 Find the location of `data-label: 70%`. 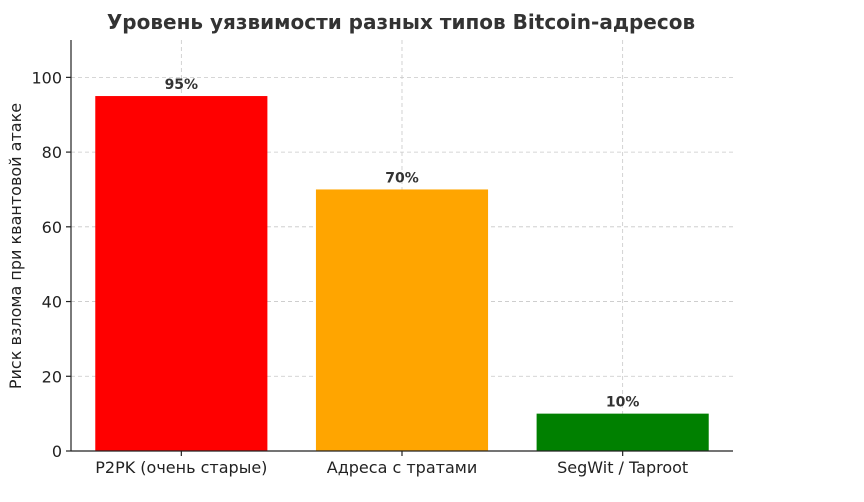

data-label: 70% is located at coordinates (402, 178).